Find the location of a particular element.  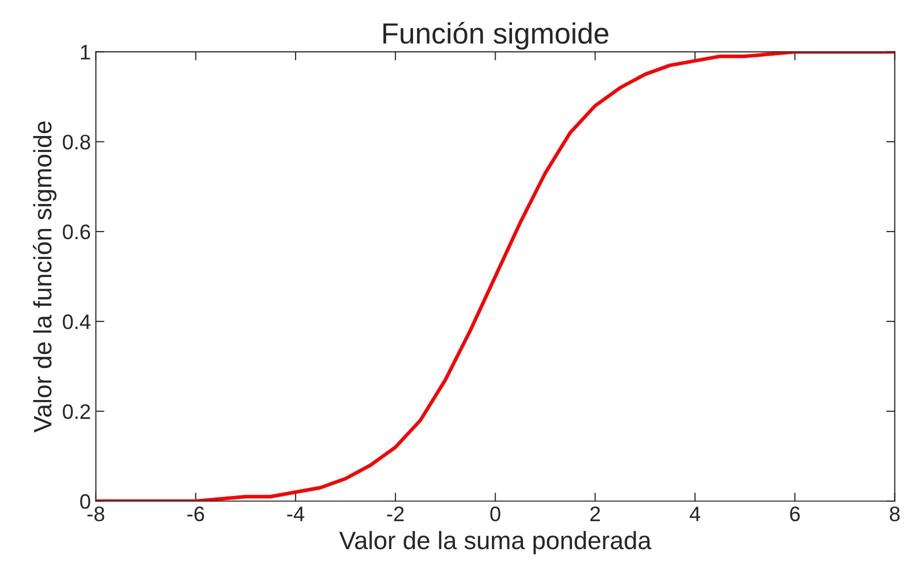

x-tick-label: 4 is located at coordinates (695, 514).